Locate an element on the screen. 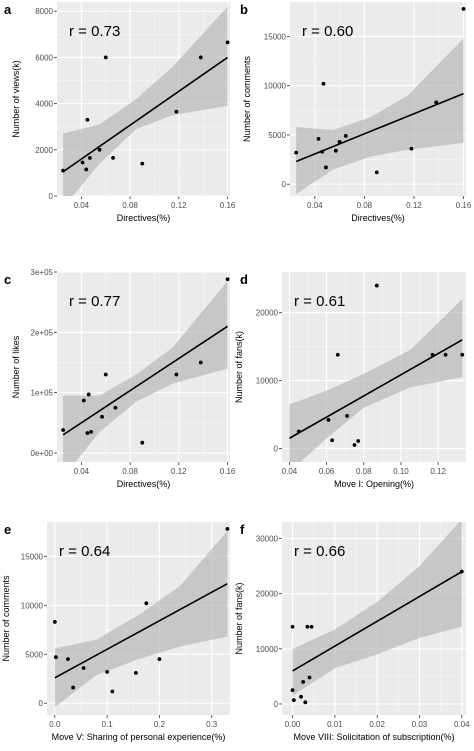  panel-letter: b is located at coordinates (244, 9).